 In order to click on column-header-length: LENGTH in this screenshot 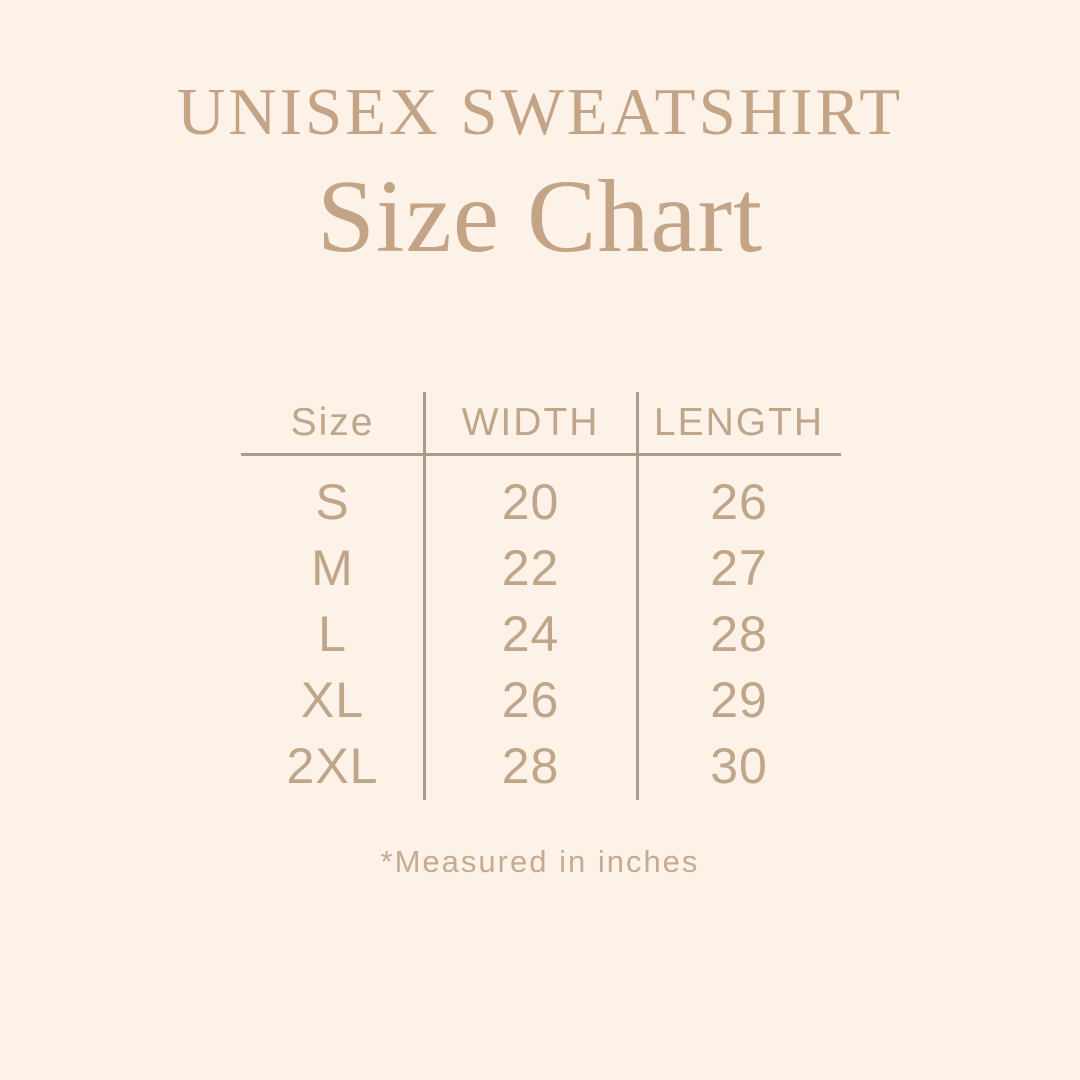, I will do `click(739, 422)`.